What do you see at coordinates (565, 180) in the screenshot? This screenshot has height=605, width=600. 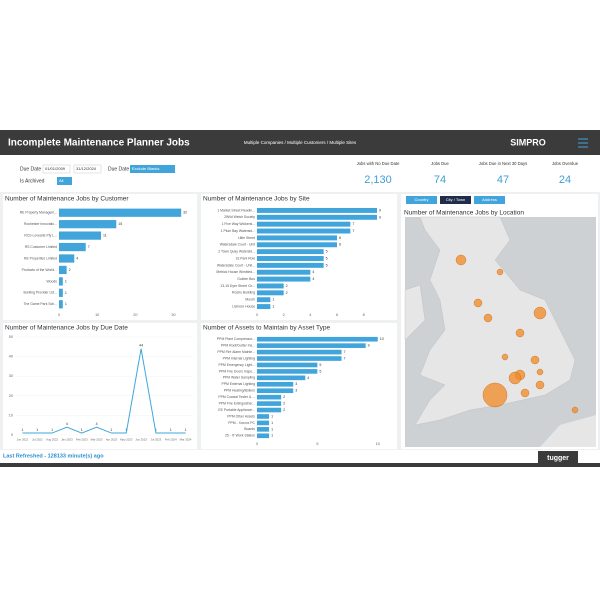 I see `kpi-value: 24` at bounding box center [565, 180].